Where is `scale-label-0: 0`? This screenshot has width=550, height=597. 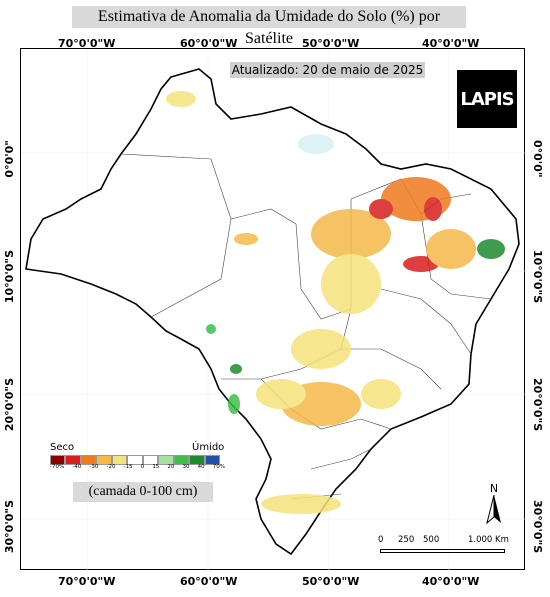 scale-label-0: 0 is located at coordinates (381, 540).